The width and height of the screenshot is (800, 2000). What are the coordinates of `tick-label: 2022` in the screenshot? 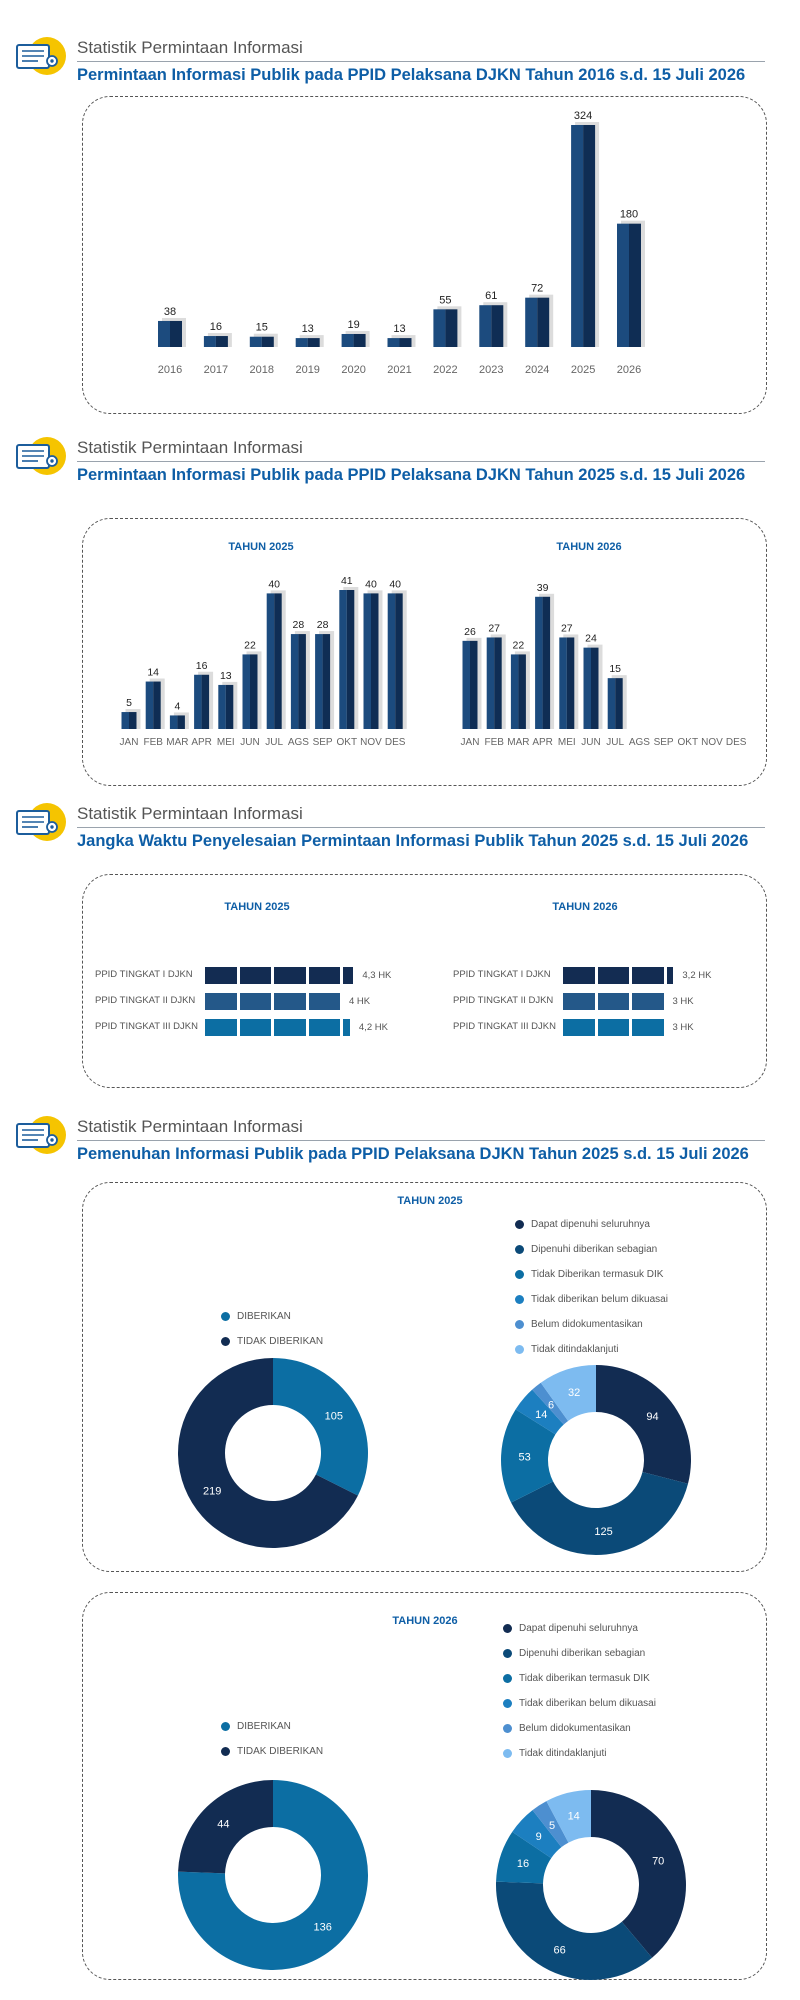 It's located at (445, 370).